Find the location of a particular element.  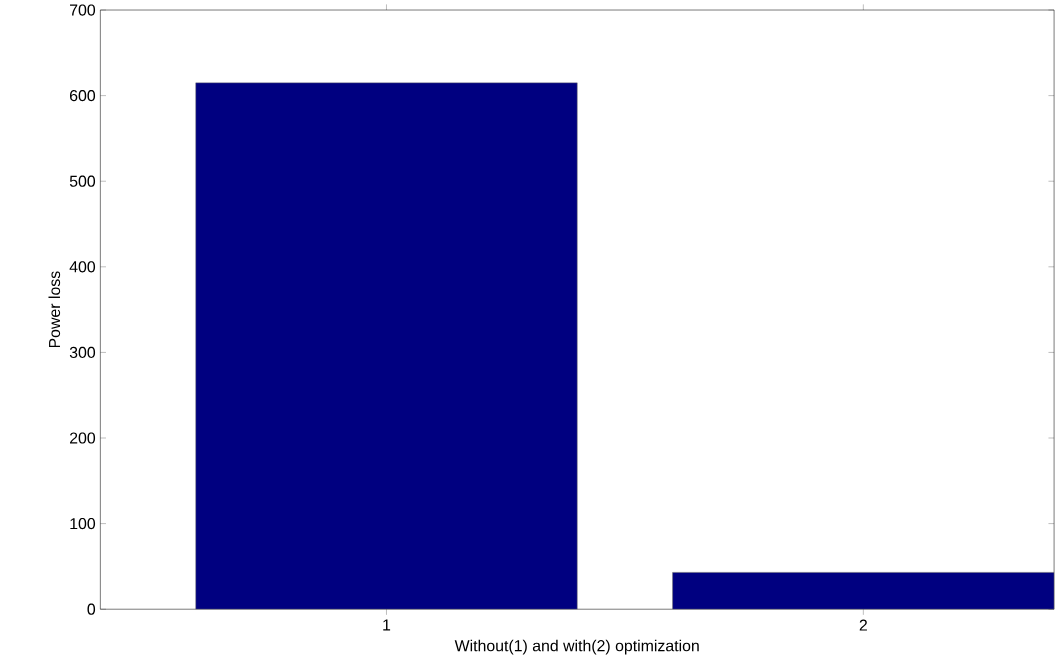

y-tick-label: 0 is located at coordinates (91, 609).